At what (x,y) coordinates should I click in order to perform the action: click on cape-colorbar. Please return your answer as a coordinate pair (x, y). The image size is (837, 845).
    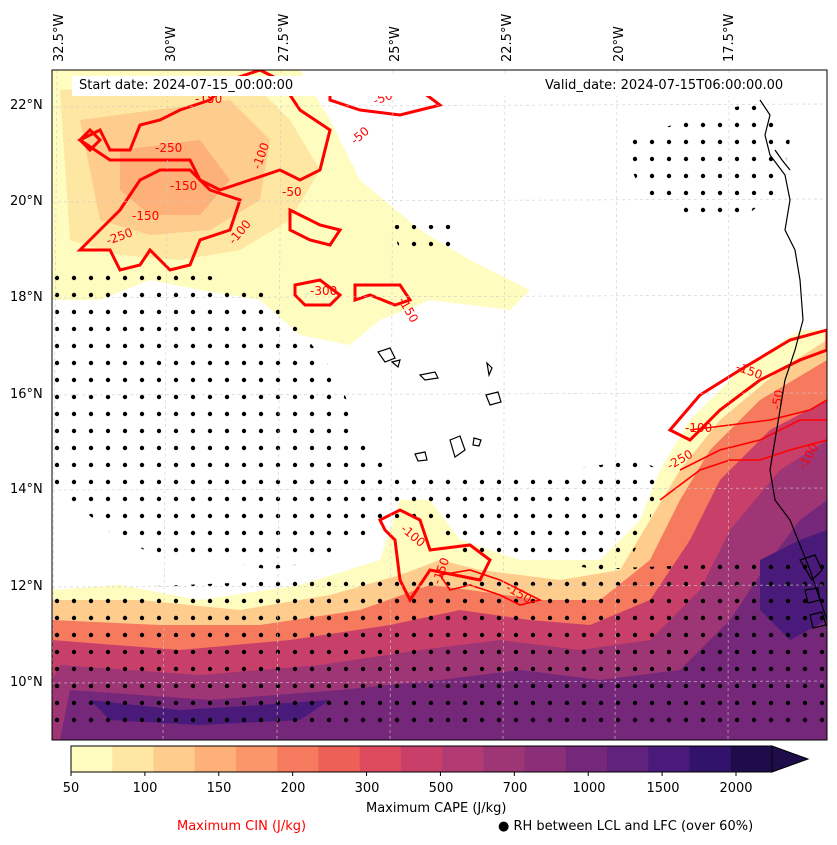
    Looking at the image, I should click on (440, 760).